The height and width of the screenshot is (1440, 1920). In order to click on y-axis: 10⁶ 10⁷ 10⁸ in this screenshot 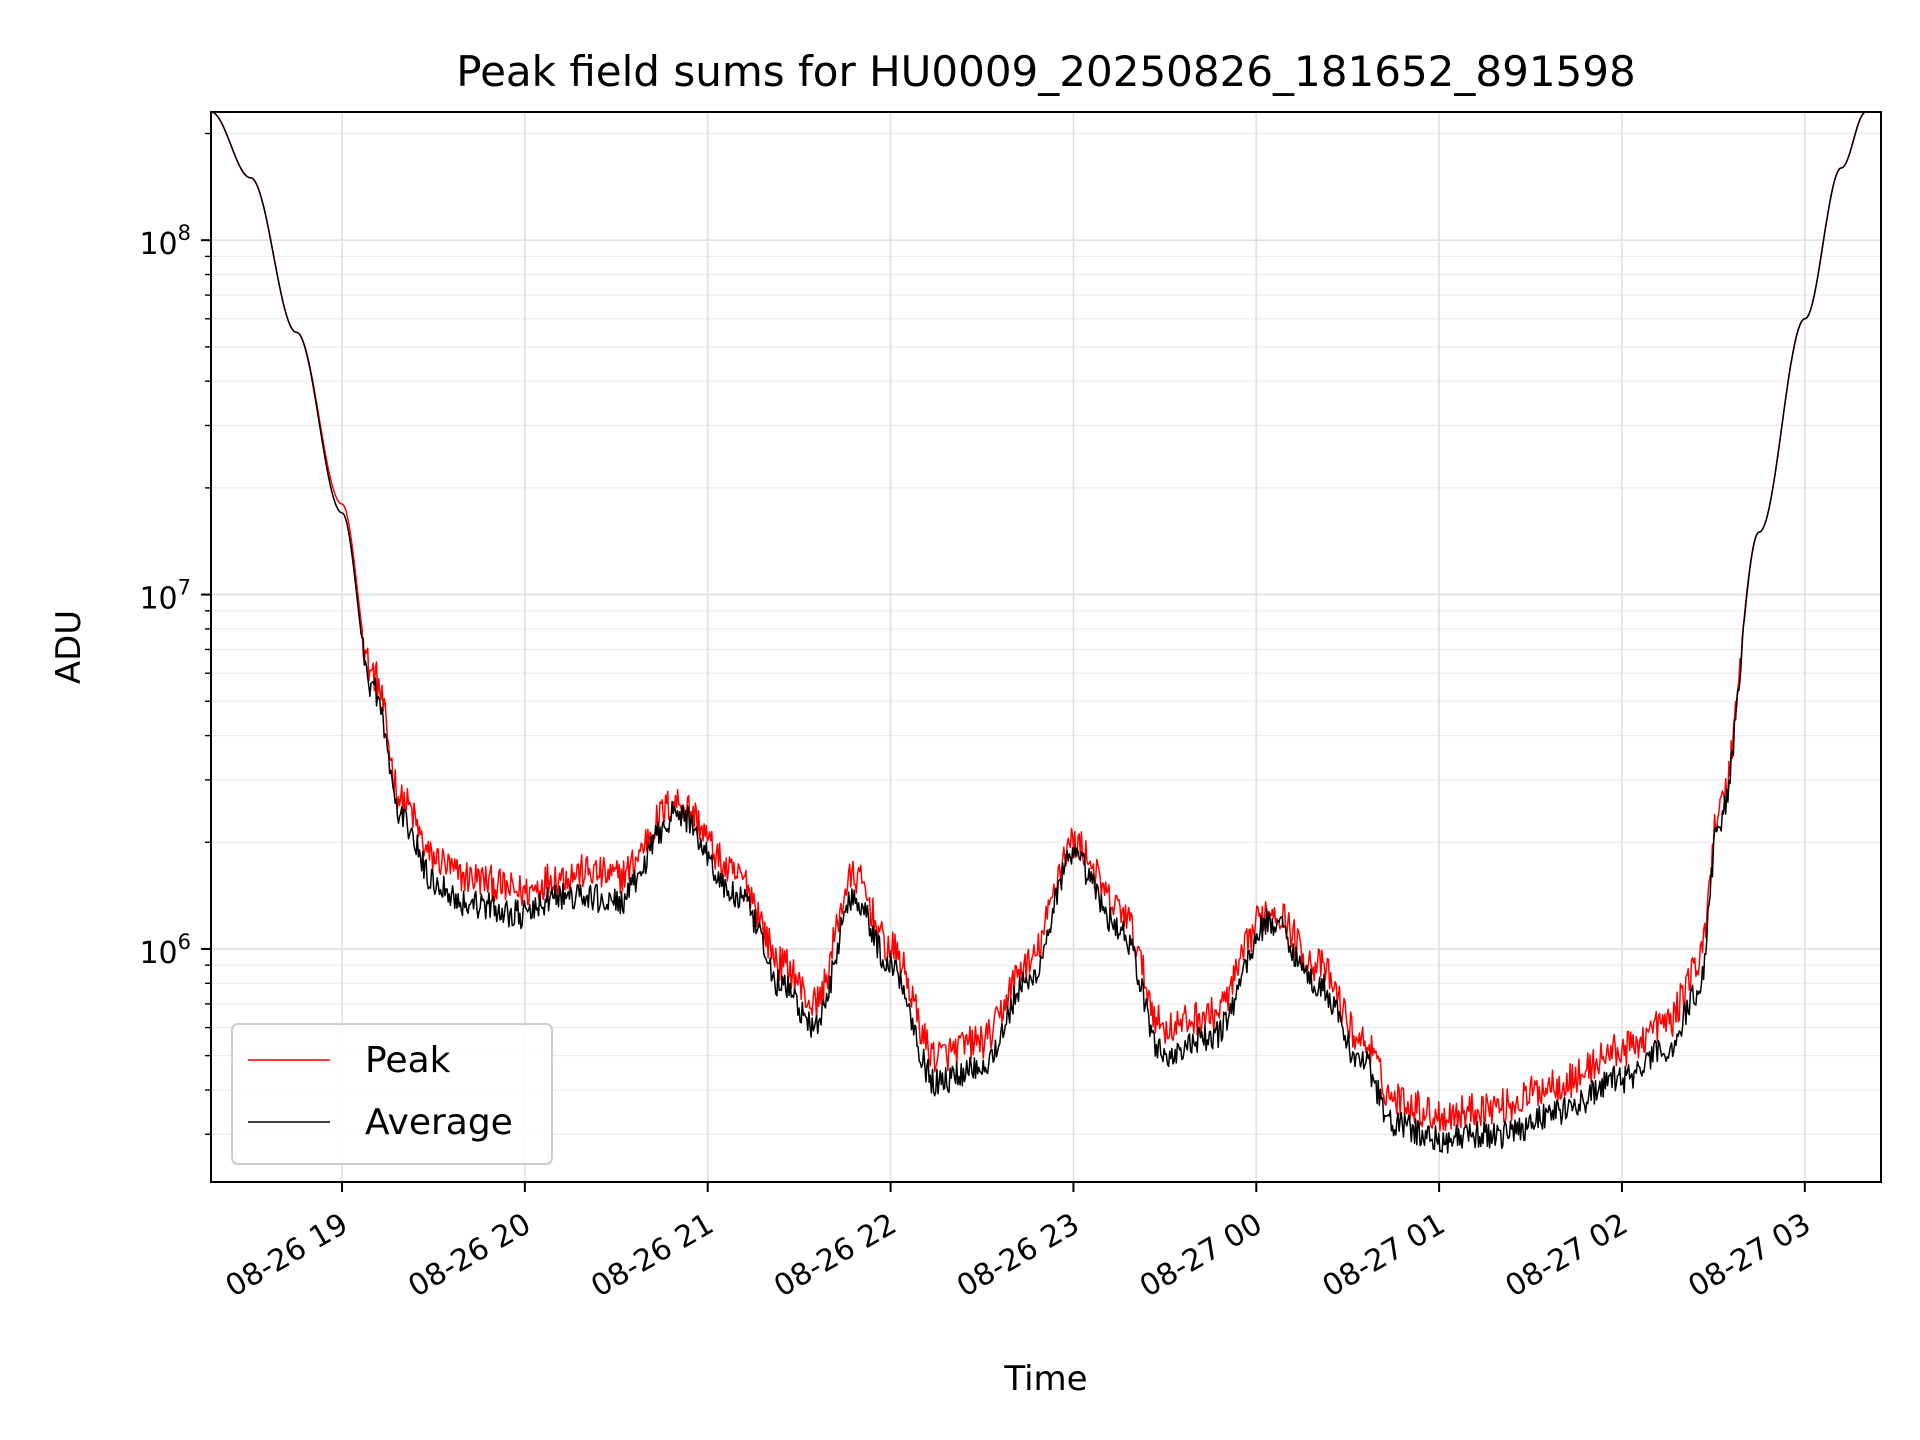, I will do `click(175, 633)`.